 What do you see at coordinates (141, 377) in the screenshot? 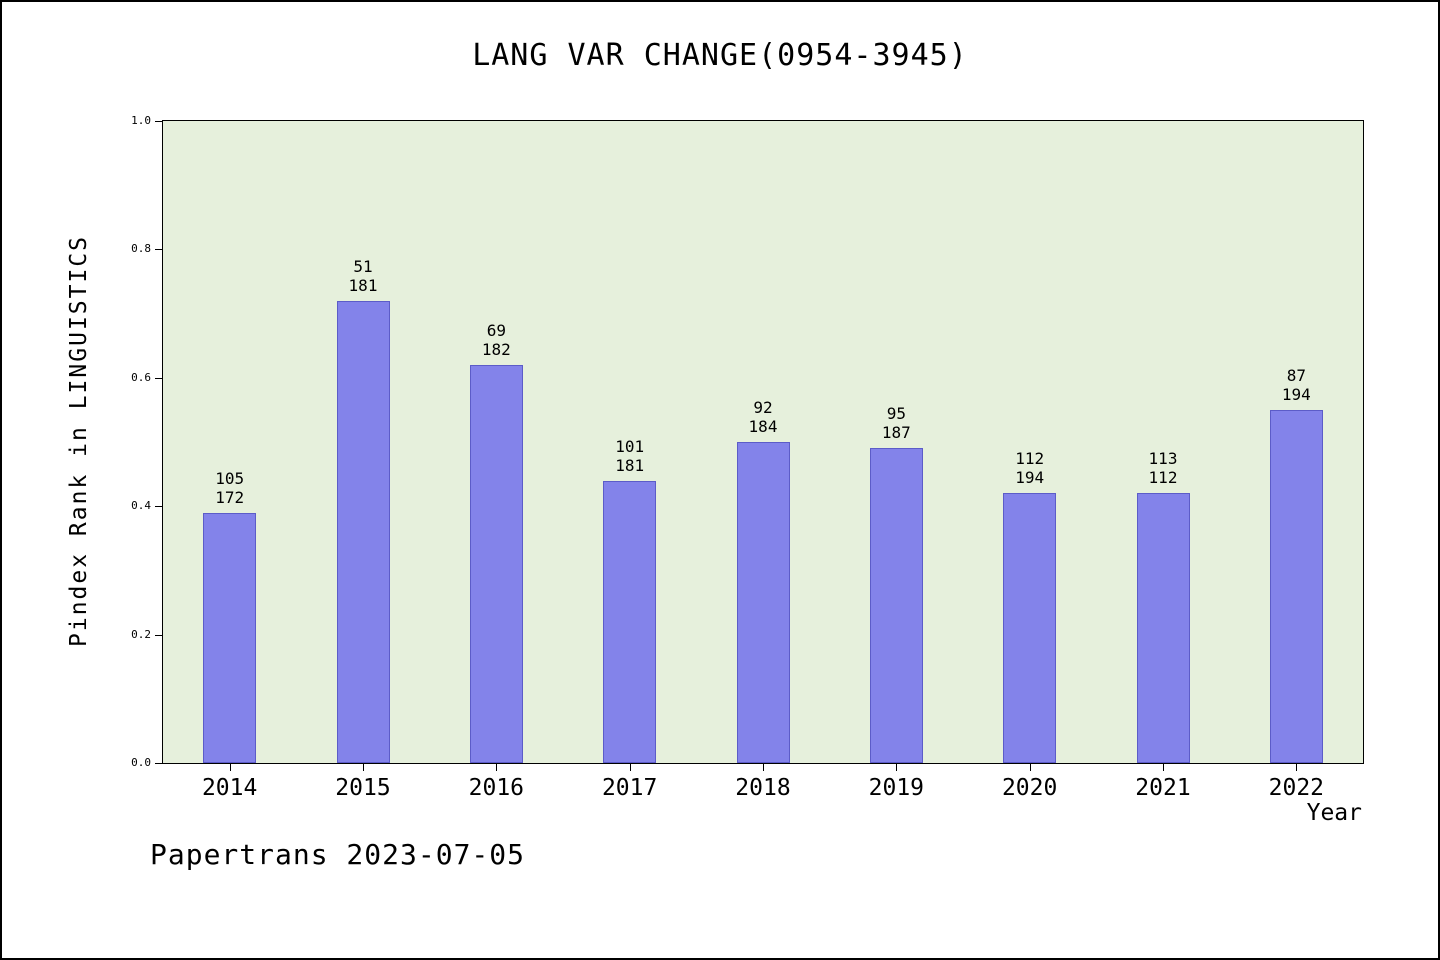
I see `y-tick-label: 0.6` at bounding box center [141, 377].